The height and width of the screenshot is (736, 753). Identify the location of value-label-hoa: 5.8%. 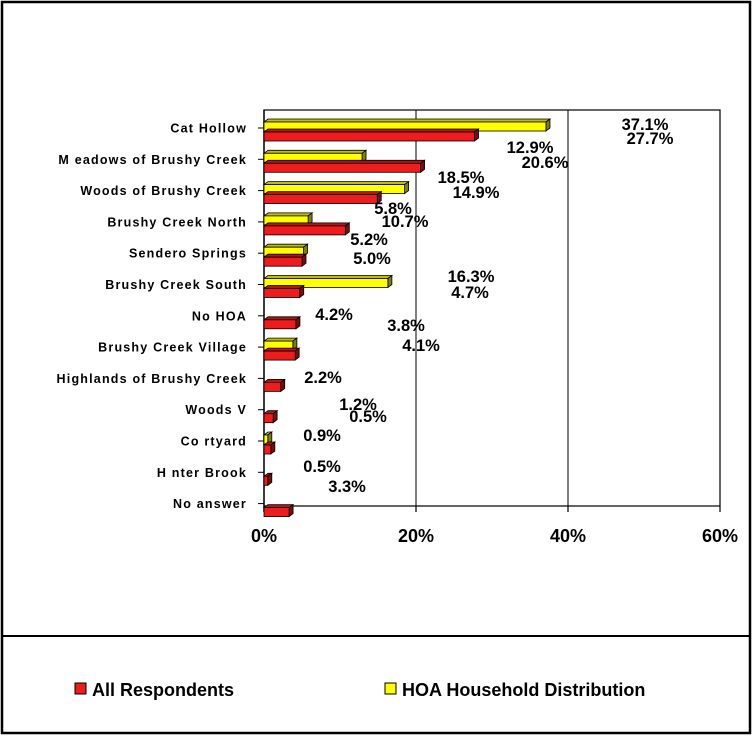
(393, 209).